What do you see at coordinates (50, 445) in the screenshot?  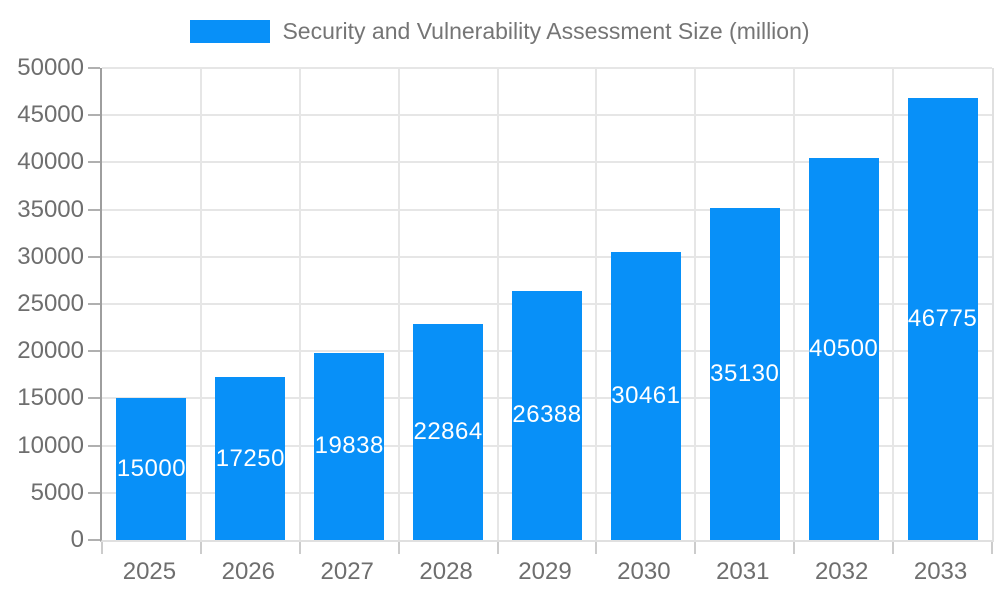 I see `y-axis-tick-label: 10000` at bounding box center [50, 445].